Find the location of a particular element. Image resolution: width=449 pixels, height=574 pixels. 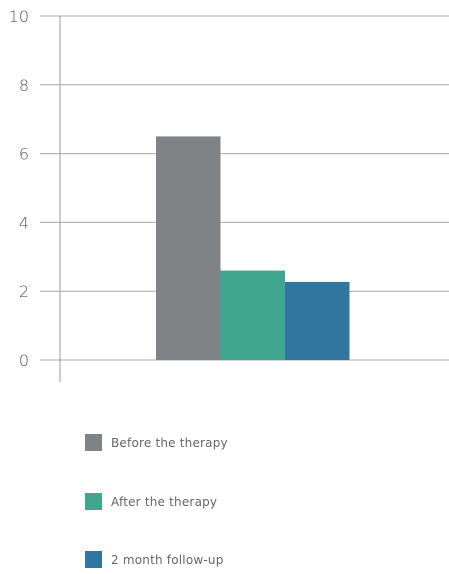

y-tick-label-10: 10 is located at coordinates (19, 16).